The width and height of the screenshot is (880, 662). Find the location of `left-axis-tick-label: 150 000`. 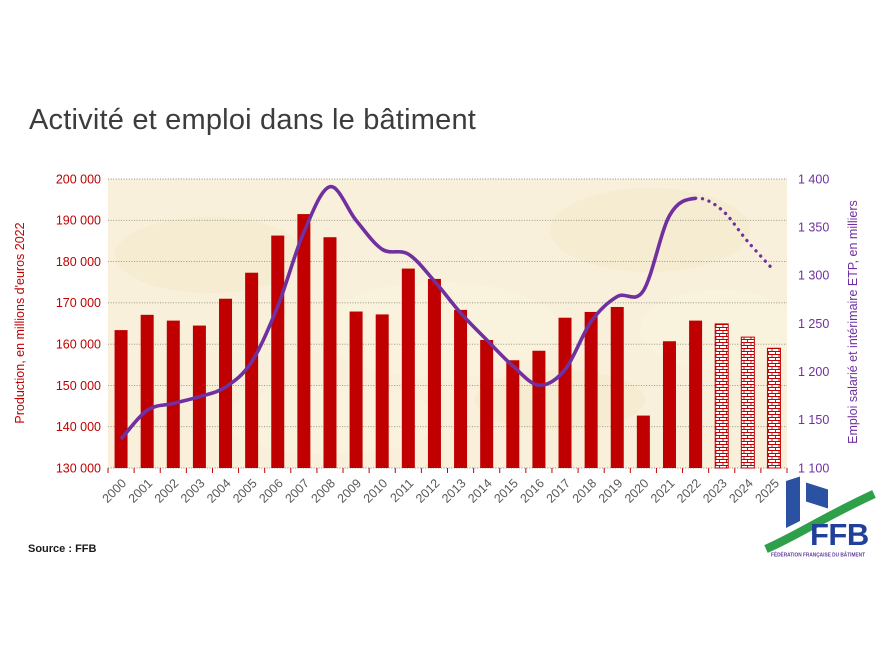

left-axis-tick-label: 150 000 is located at coordinates (78, 386).